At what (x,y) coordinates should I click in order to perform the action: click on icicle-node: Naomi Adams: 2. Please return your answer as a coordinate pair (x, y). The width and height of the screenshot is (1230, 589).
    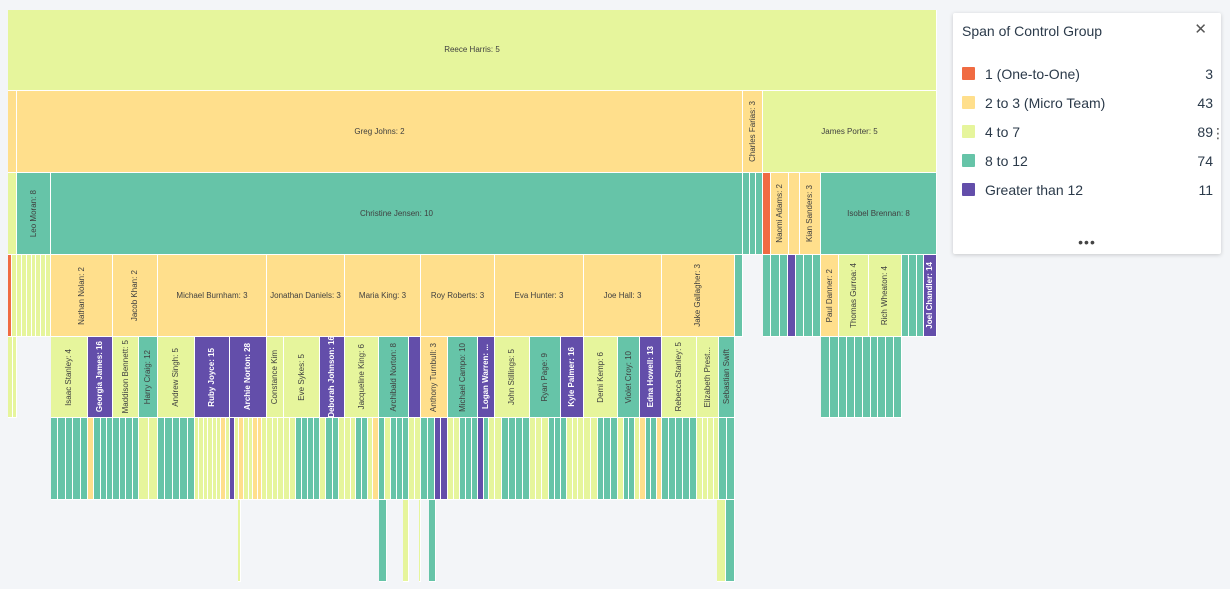
    Looking at the image, I should click on (780, 214).